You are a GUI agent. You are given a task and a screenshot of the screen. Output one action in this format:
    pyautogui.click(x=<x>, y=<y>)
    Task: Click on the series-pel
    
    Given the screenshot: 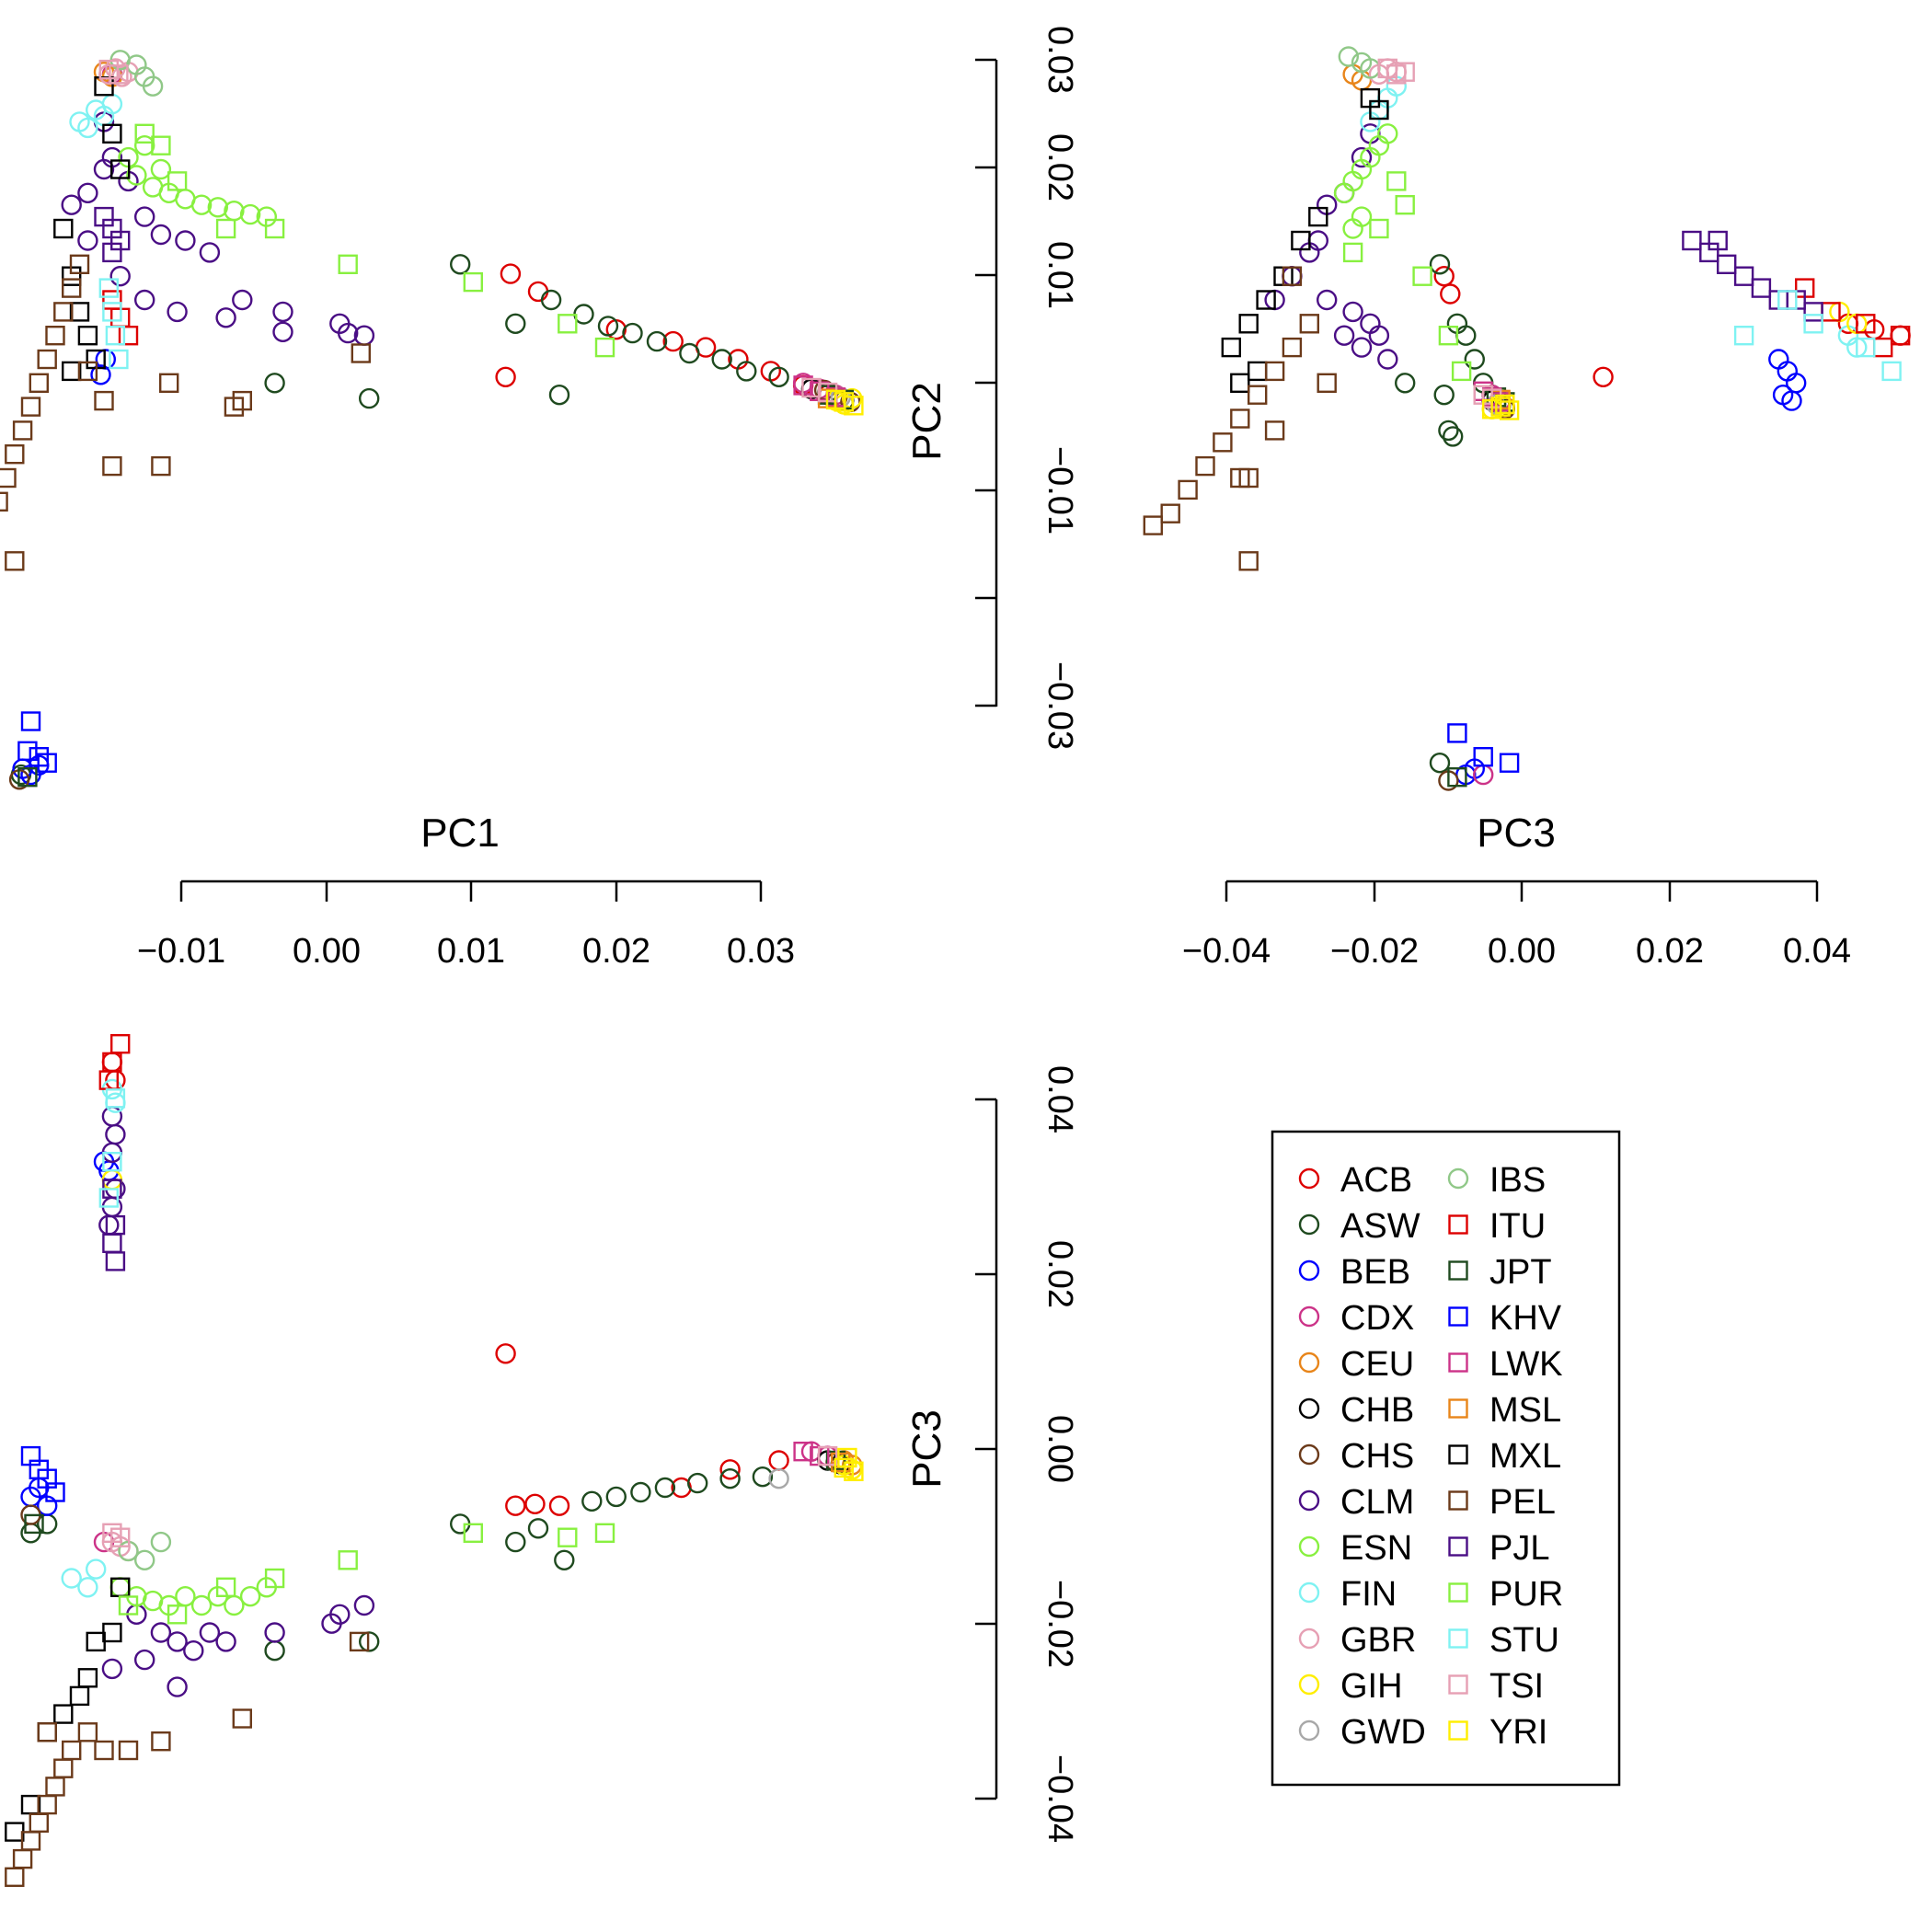 What is the action you would take?
    pyautogui.click(x=185, y=412)
    